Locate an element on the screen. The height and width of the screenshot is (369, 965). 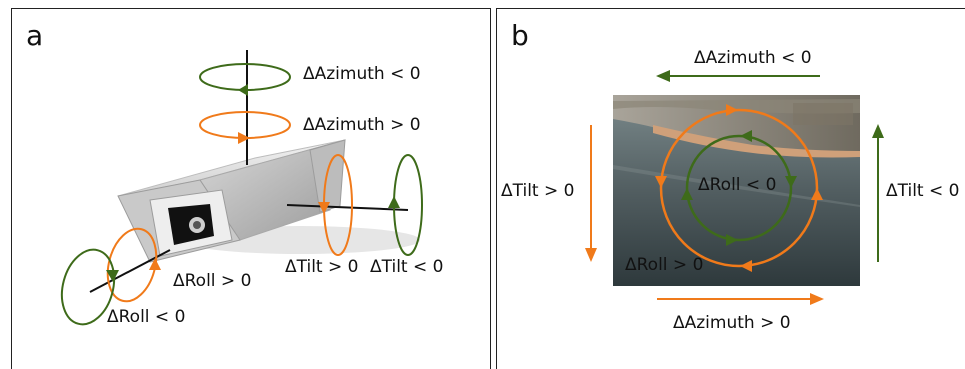
azimuth-neg-arrow is located at coordinates (738, 76).